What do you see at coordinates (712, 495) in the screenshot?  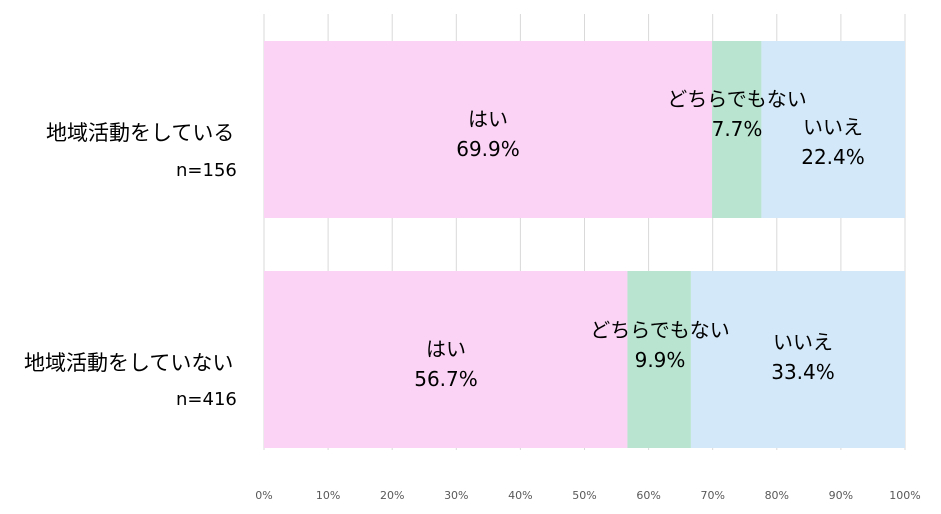 I see `x-tick-label: 70%` at bounding box center [712, 495].